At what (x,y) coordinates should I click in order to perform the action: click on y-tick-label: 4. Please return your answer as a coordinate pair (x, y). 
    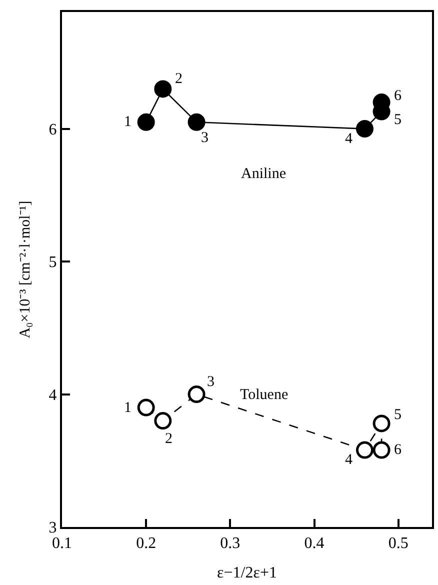
    Looking at the image, I should click on (52, 395).